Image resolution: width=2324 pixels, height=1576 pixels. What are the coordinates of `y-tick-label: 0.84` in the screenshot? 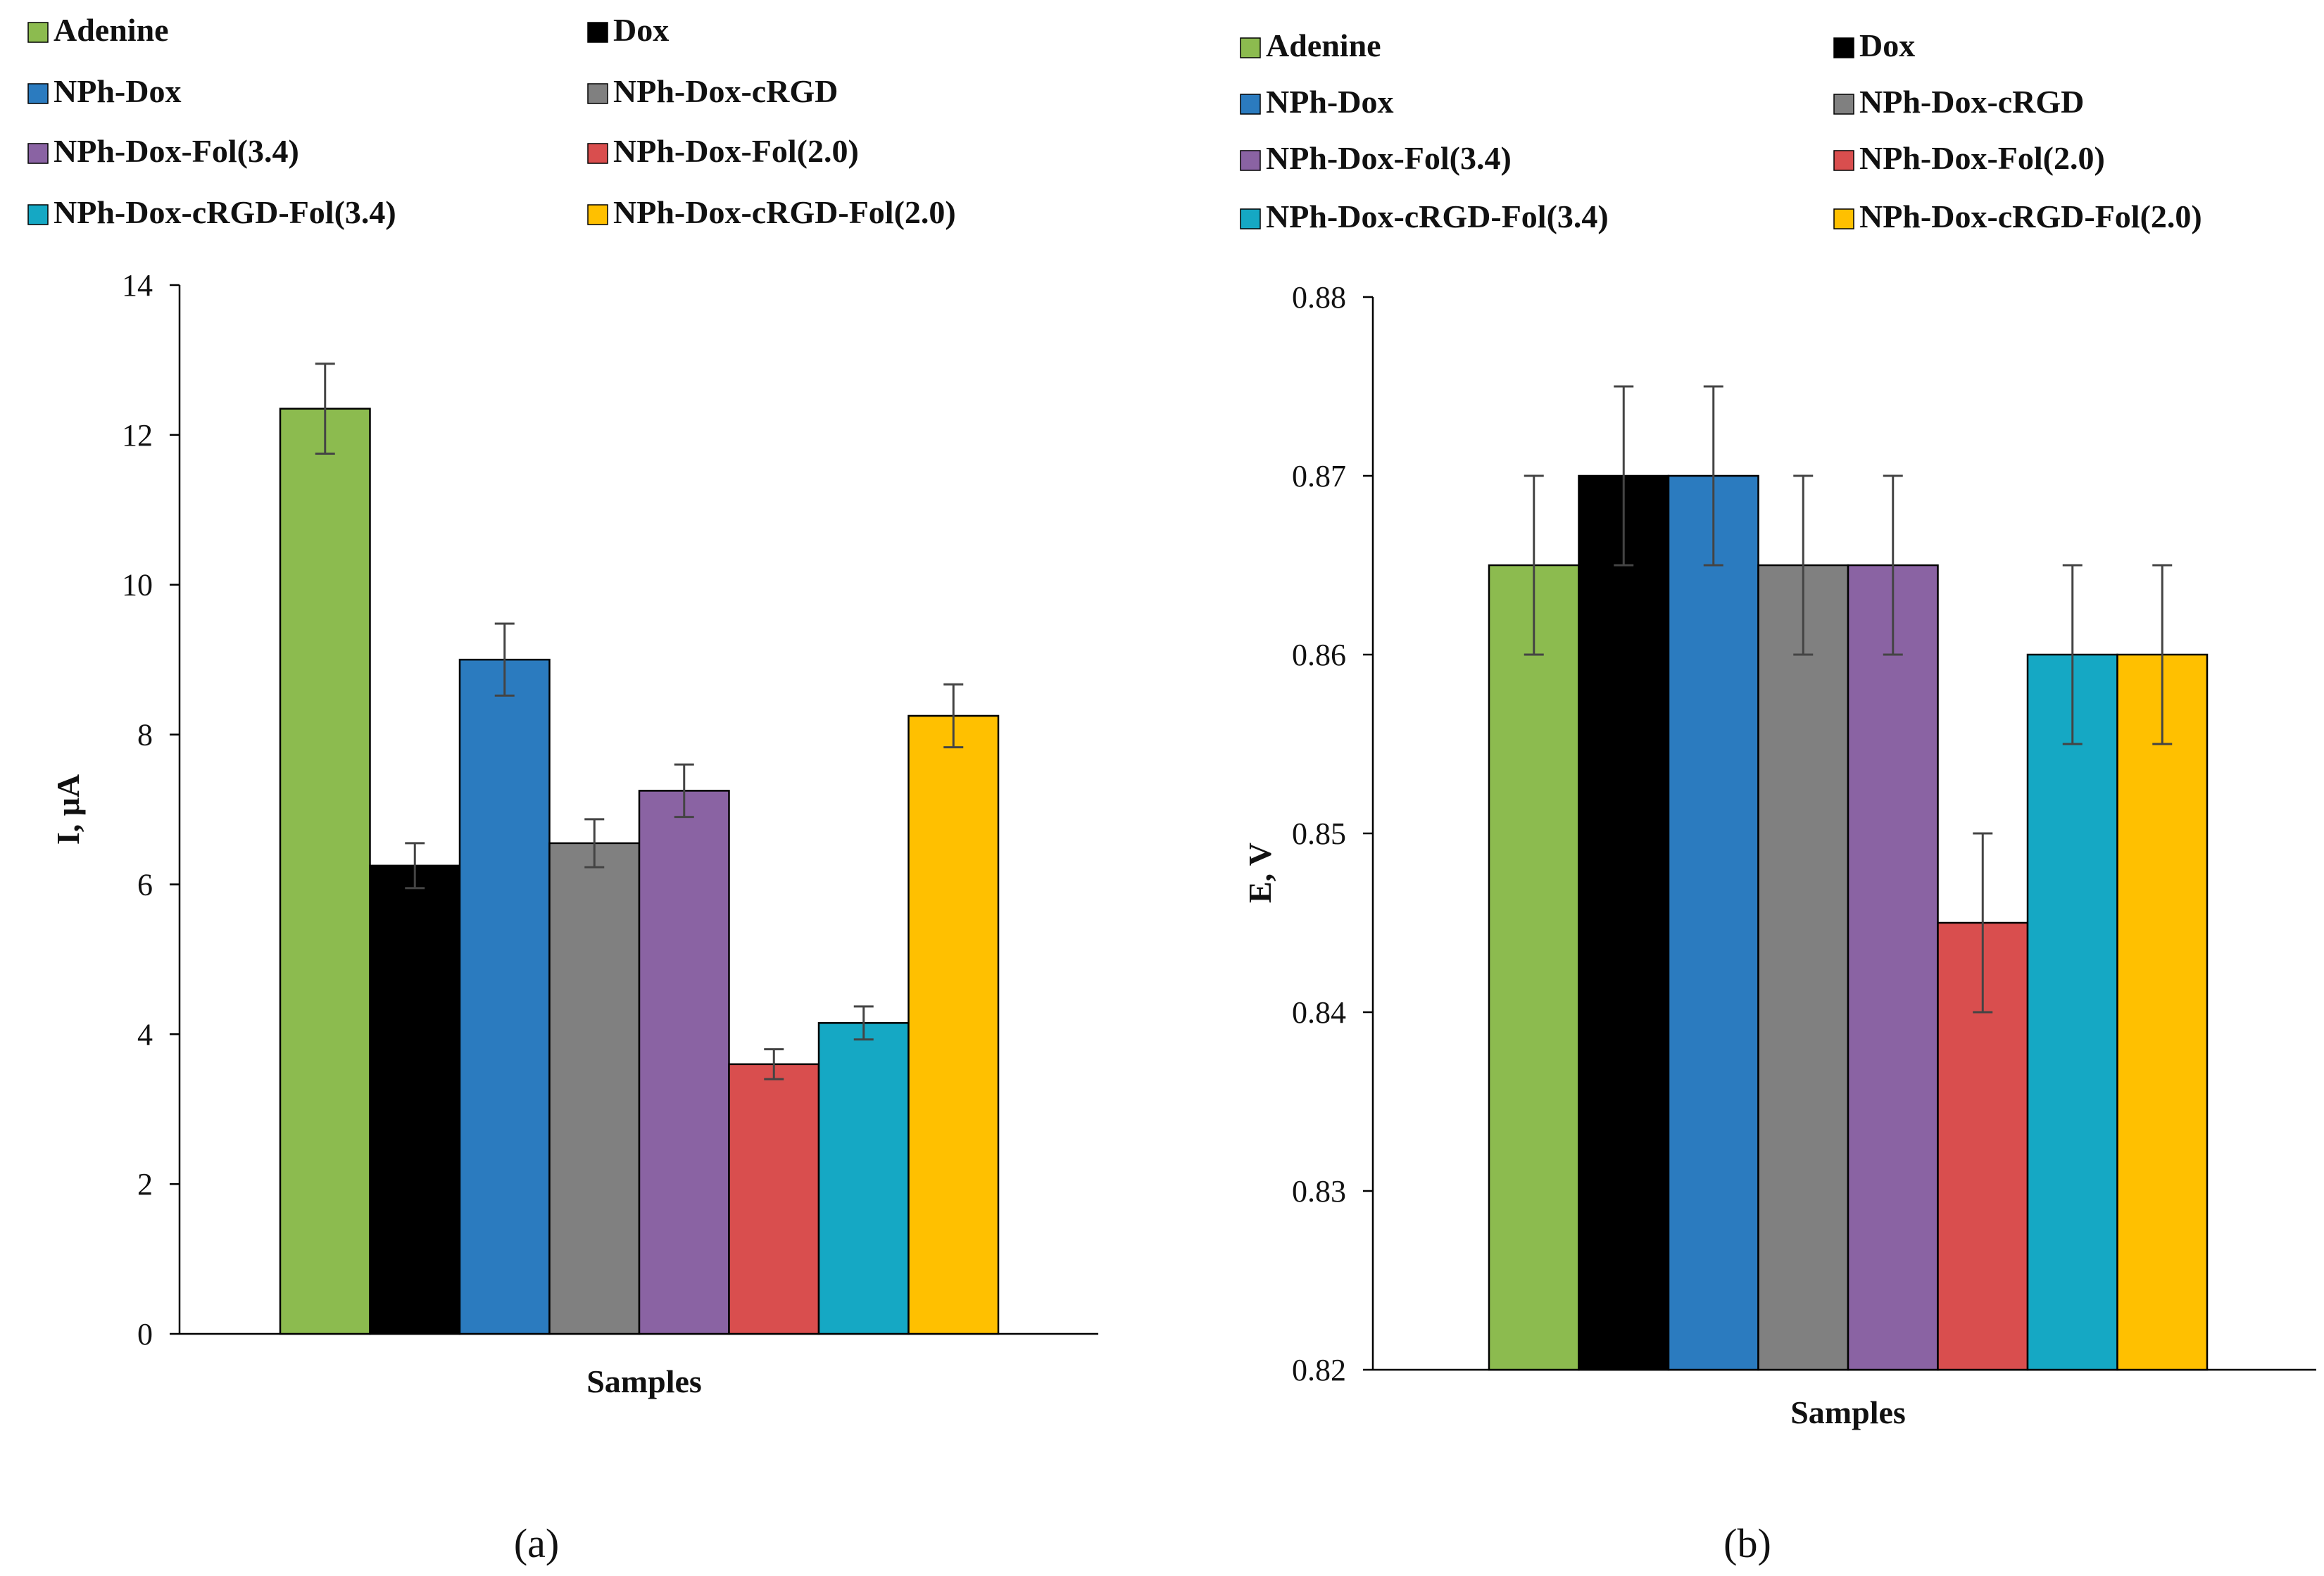 It's located at (1319, 1013).